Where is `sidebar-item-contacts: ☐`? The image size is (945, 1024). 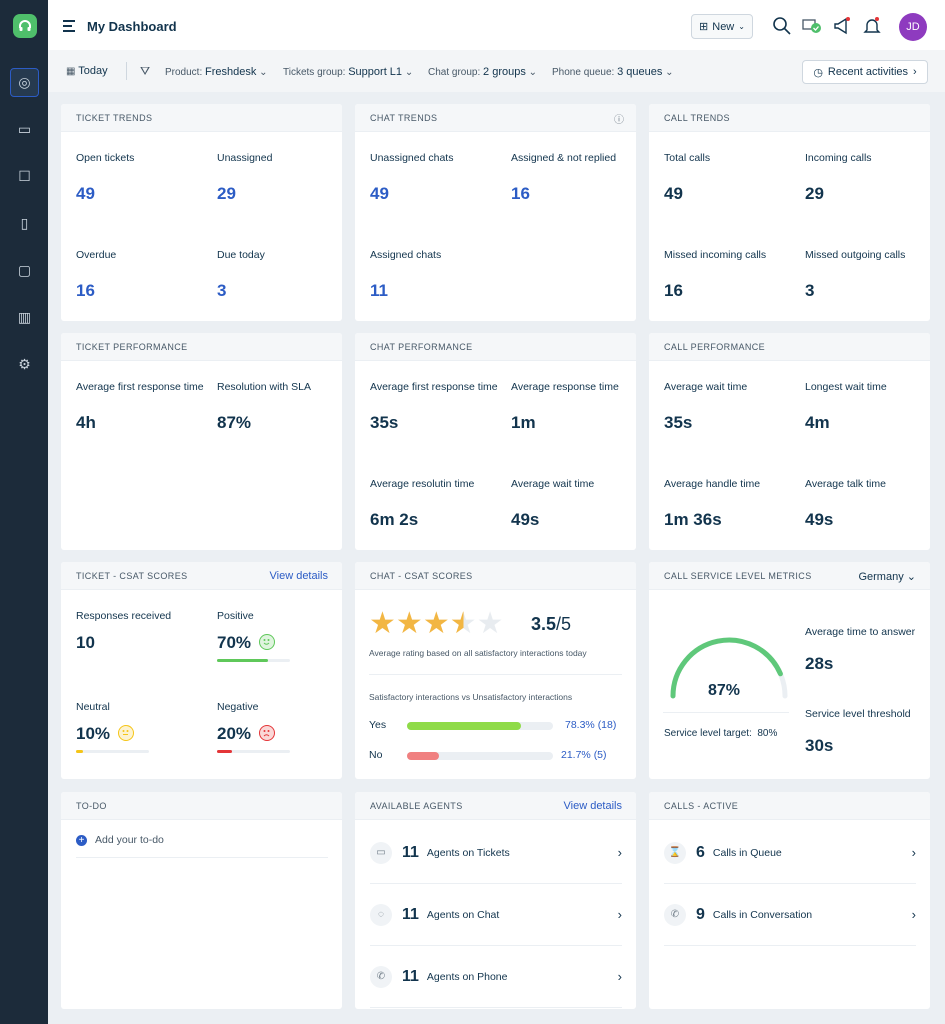
sidebar-item-contacts: ☐ is located at coordinates (24, 176).